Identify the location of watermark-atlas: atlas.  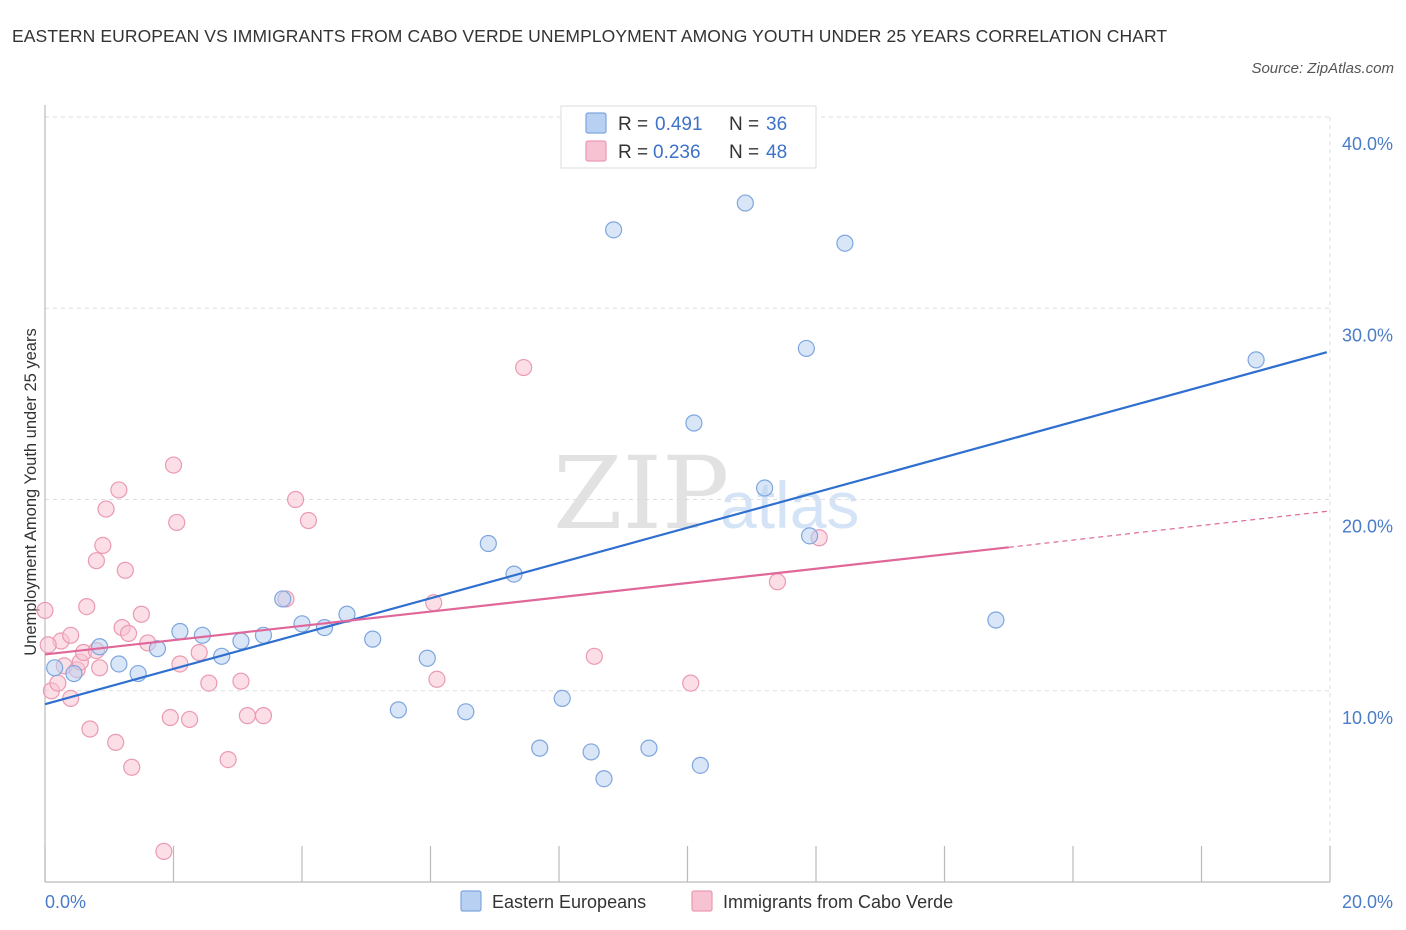
(789, 505).